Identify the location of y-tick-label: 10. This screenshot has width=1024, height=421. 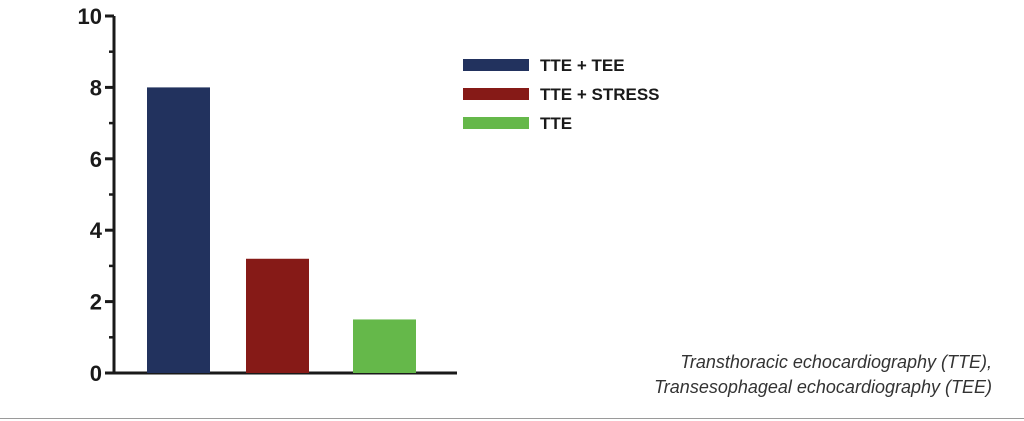
(90, 16).